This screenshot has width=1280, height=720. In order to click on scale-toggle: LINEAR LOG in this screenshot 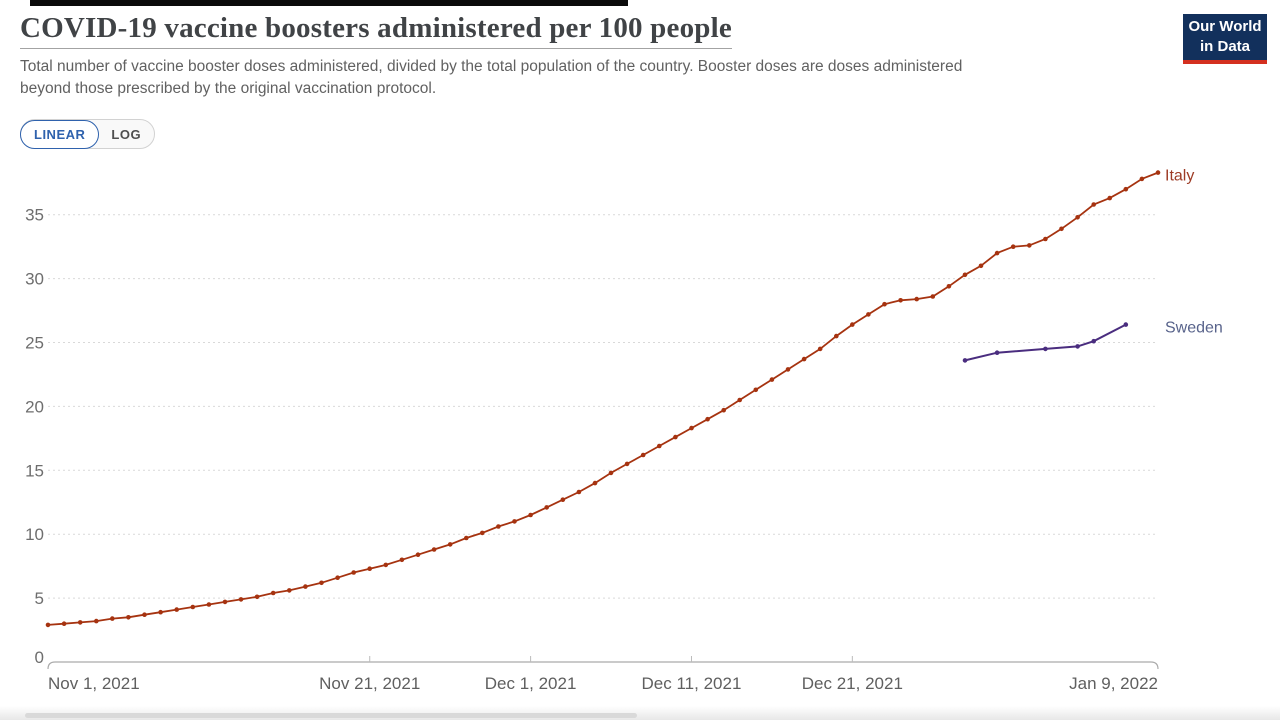, I will do `click(88, 134)`.